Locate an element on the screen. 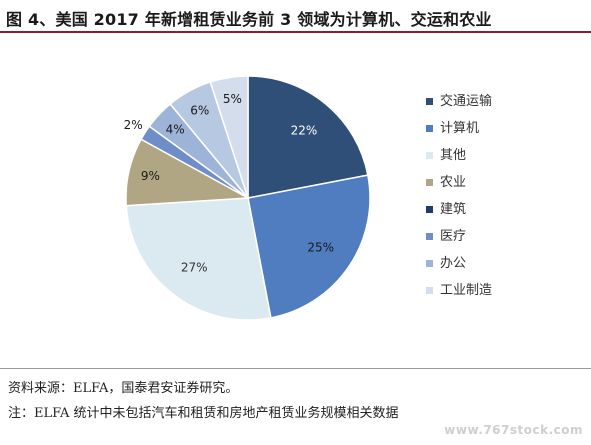 The width and height of the screenshot is (591, 445). pie-labels: 22% 25% 27% 9% 2% 4% 6% 5% is located at coordinates (229, 183).